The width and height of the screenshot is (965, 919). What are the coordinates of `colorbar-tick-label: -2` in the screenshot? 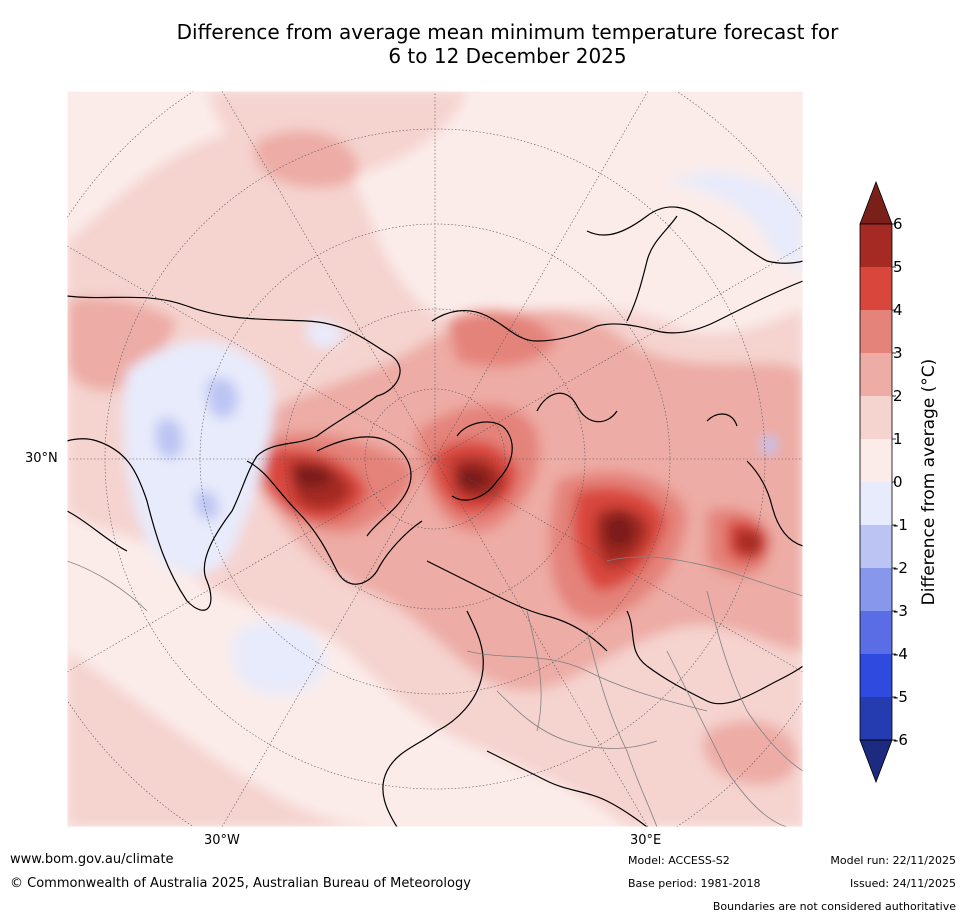 It's located at (900, 568).